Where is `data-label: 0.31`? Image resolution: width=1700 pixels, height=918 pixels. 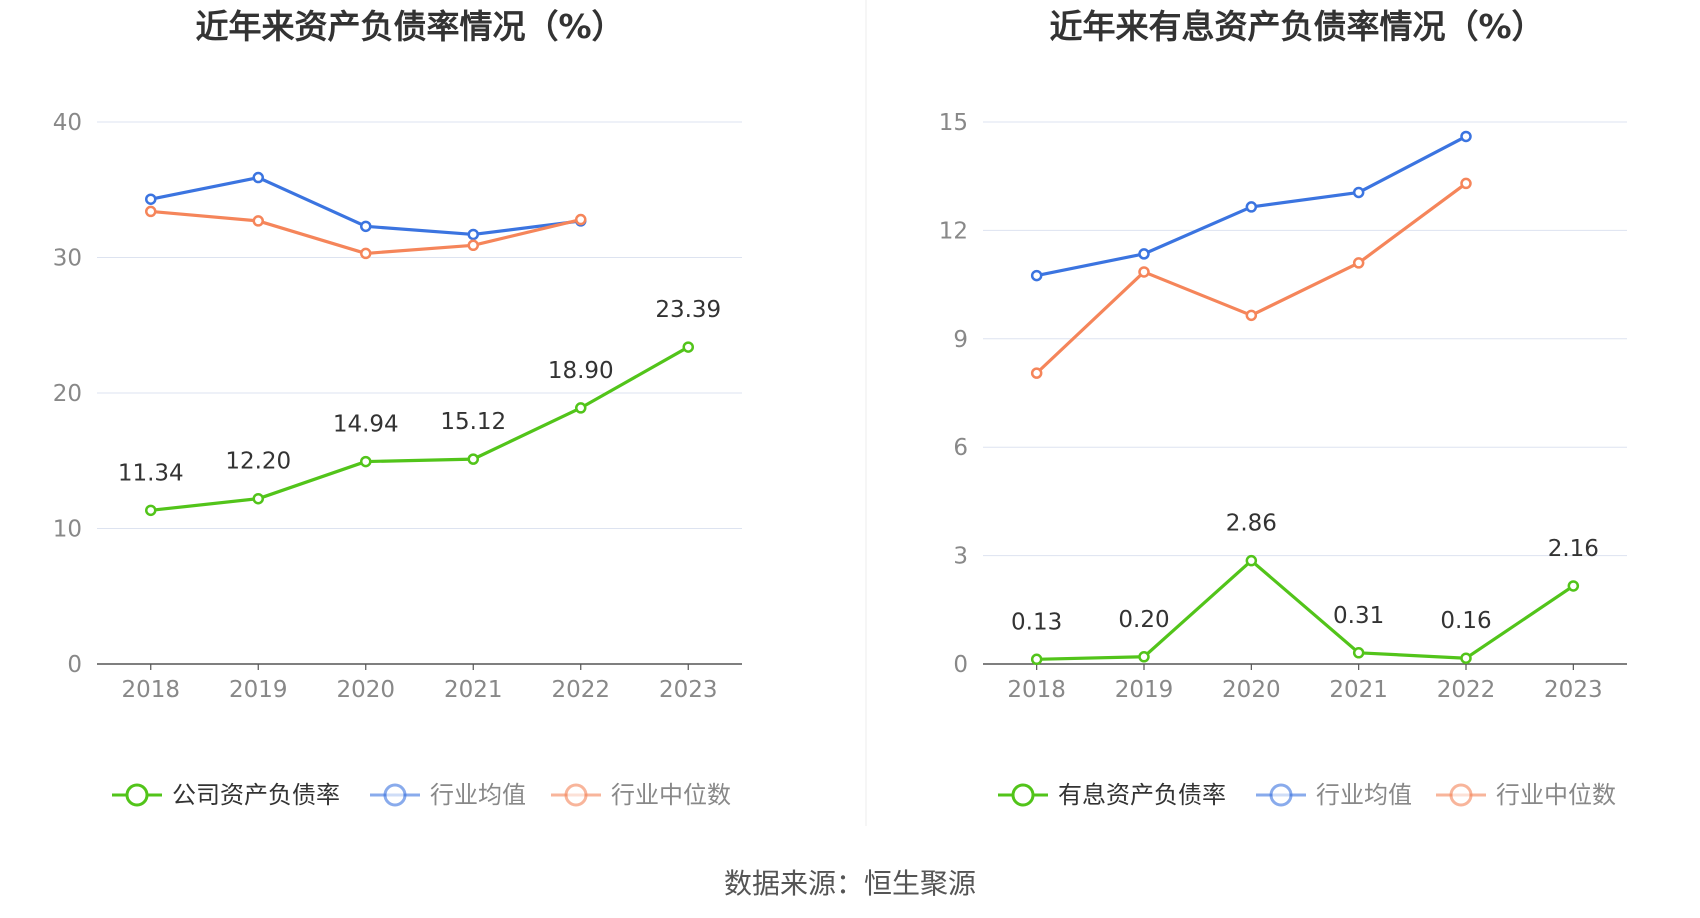
data-label: 0.31 is located at coordinates (1358, 616).